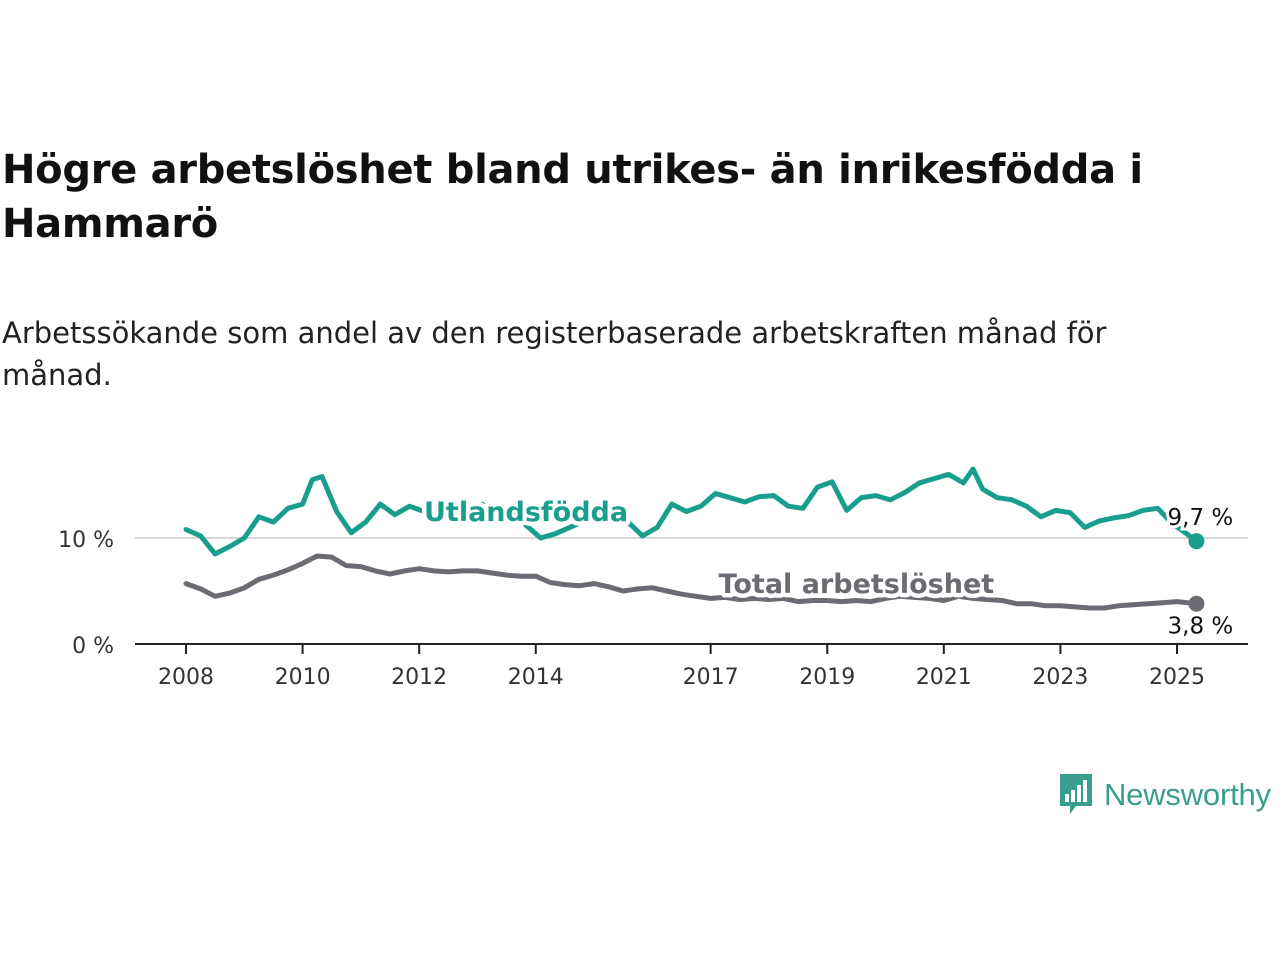 Image resolution: width=1280 pixels, height=960 pixels. I want to click on x-tick-label: 2014, so click(536, 677).